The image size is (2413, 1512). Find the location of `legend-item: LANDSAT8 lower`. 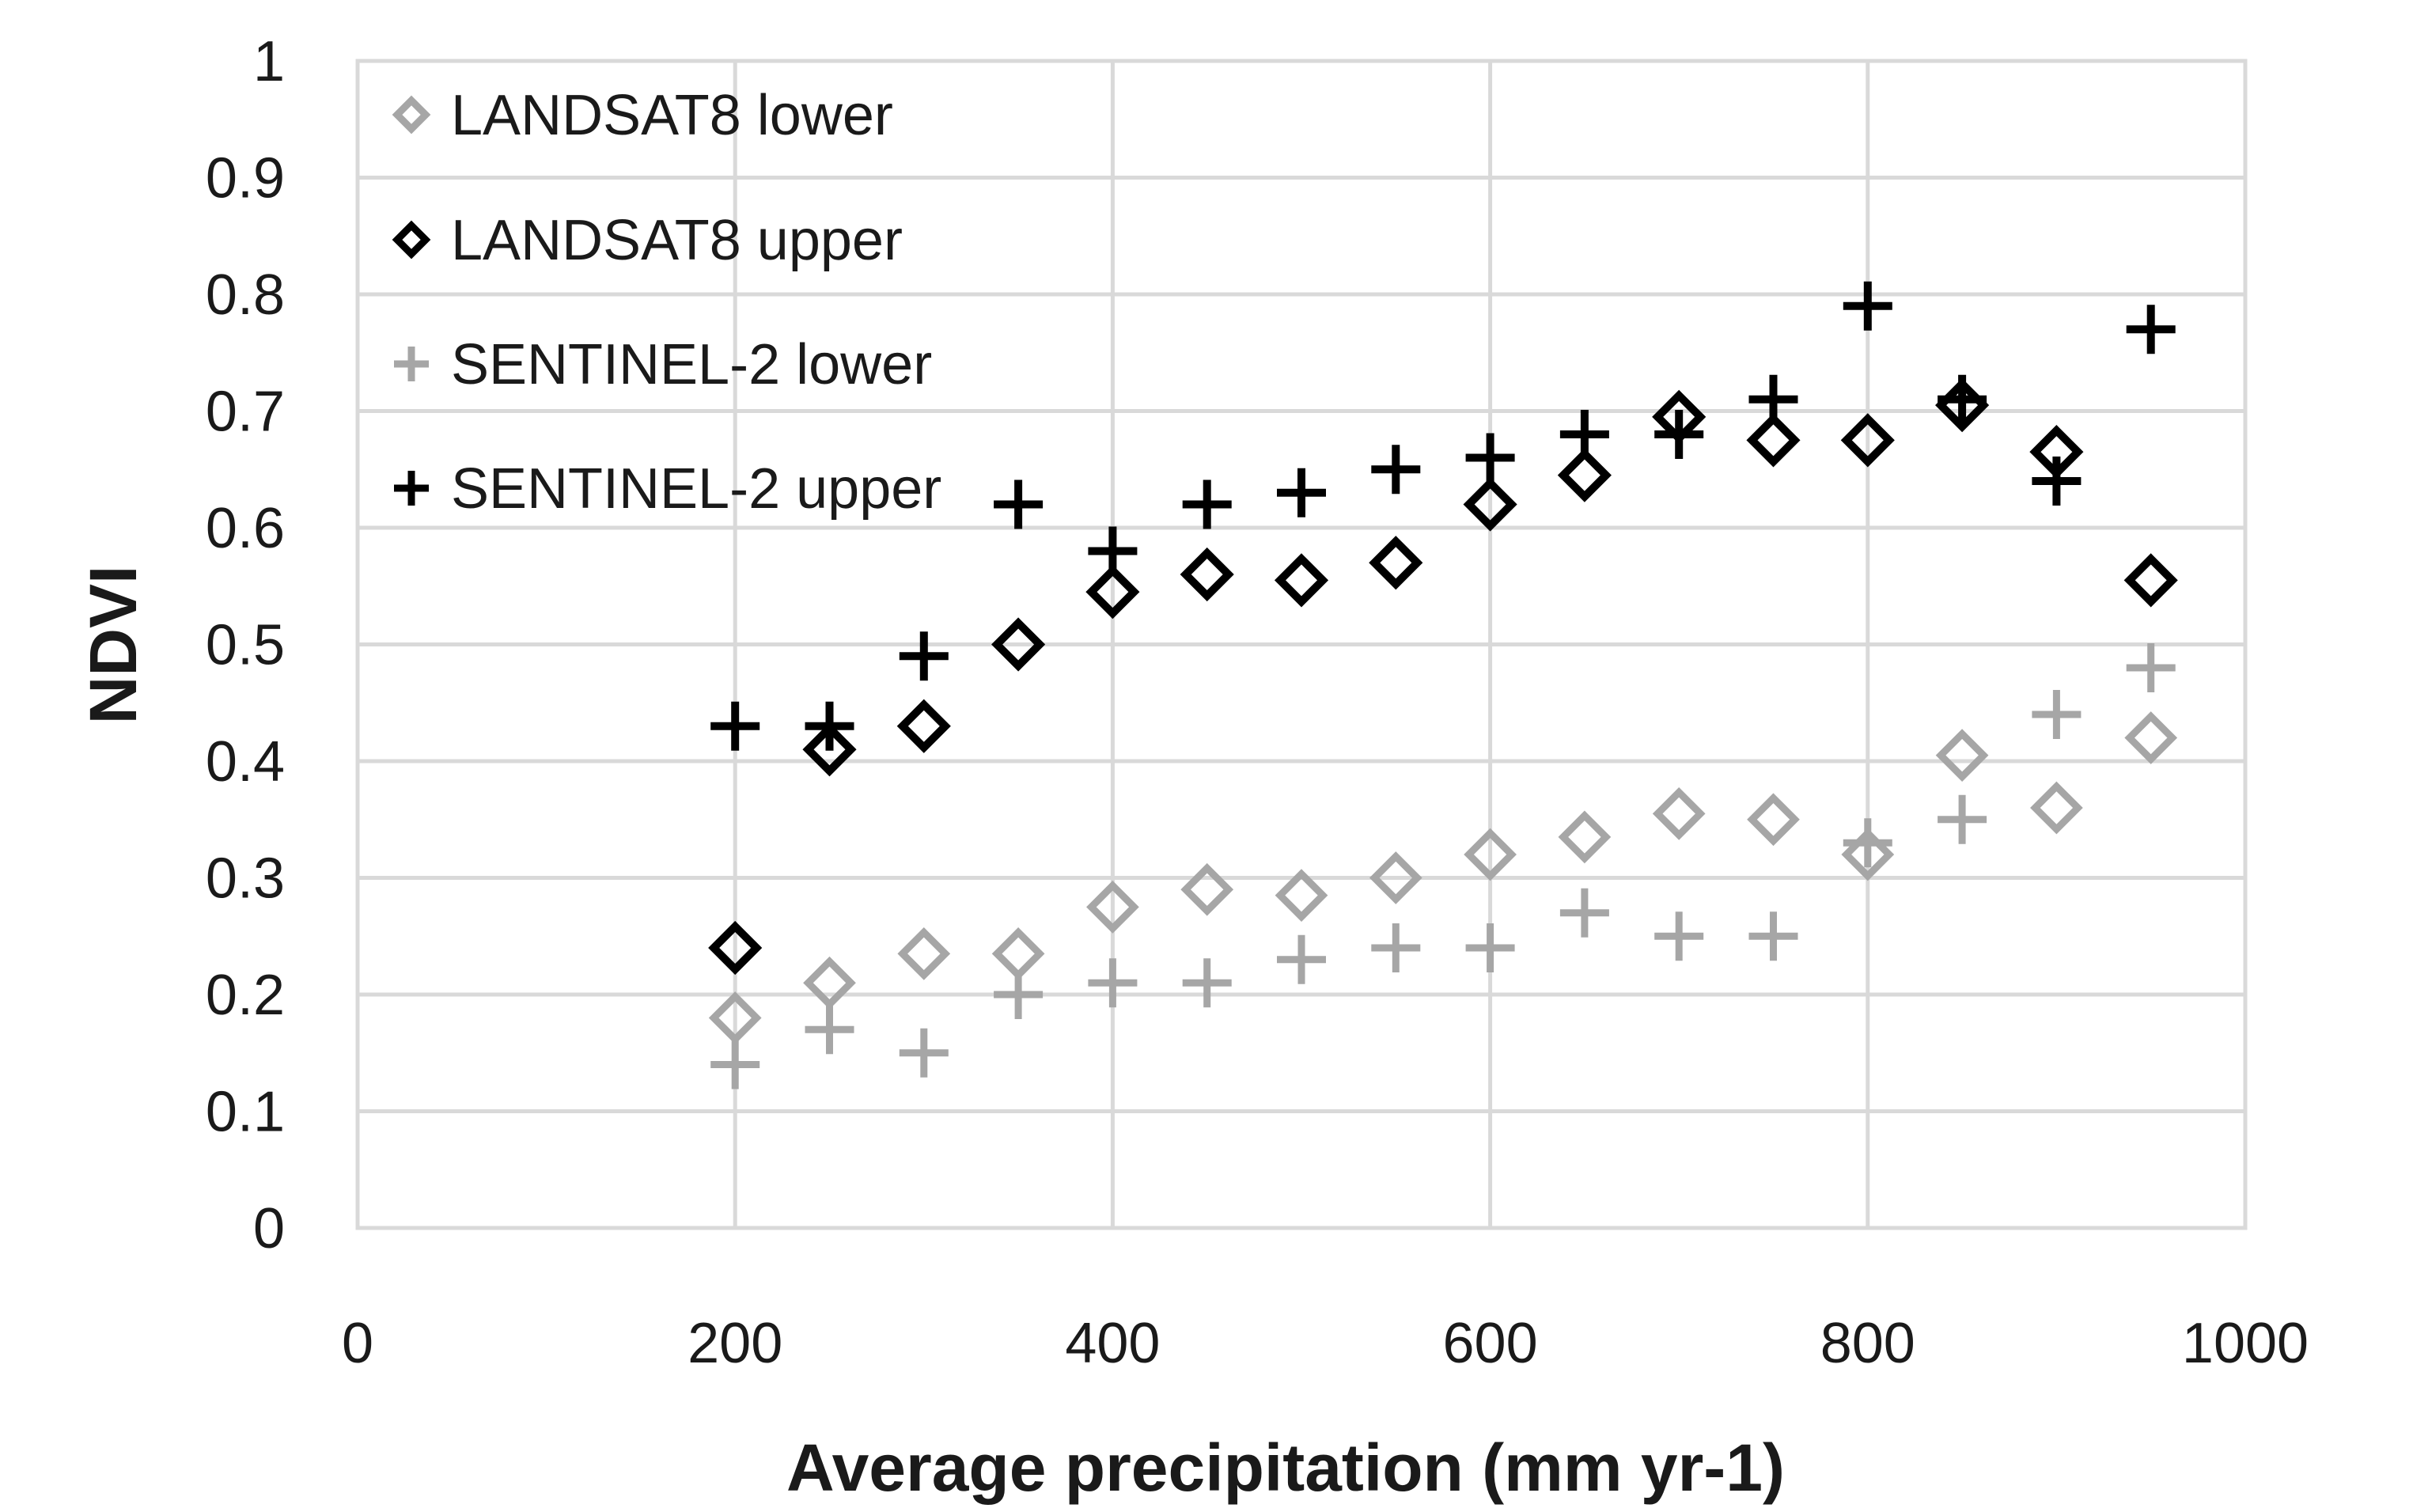

legend-item: LANDSAT8 lower is located at coordinates (642, 115).